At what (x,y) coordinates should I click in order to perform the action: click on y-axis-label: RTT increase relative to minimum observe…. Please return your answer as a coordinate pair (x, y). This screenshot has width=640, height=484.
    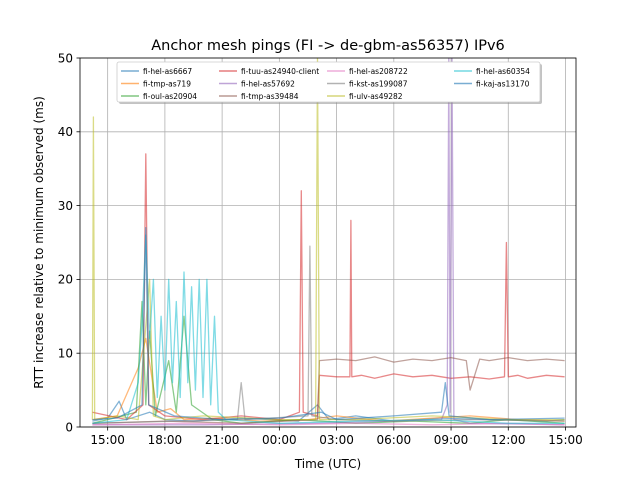
    Looking at the image, I should click on (39, 242).